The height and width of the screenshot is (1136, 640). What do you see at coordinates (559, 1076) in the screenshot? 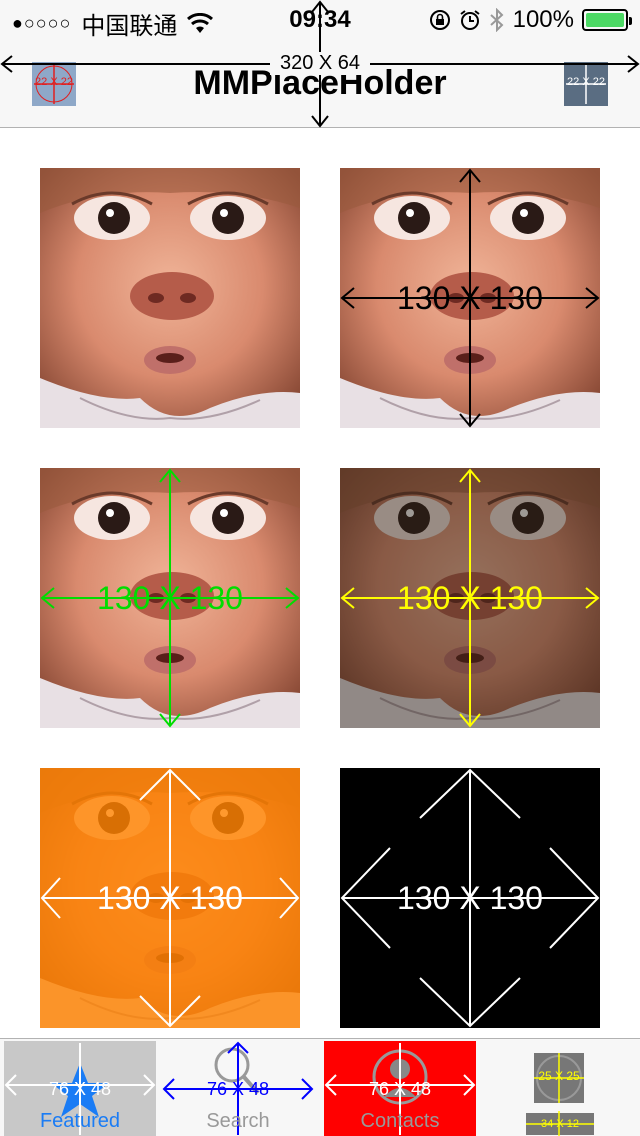
I see `tab-icon-size-label: 25 X 25` at bounding box center [559, 1076].